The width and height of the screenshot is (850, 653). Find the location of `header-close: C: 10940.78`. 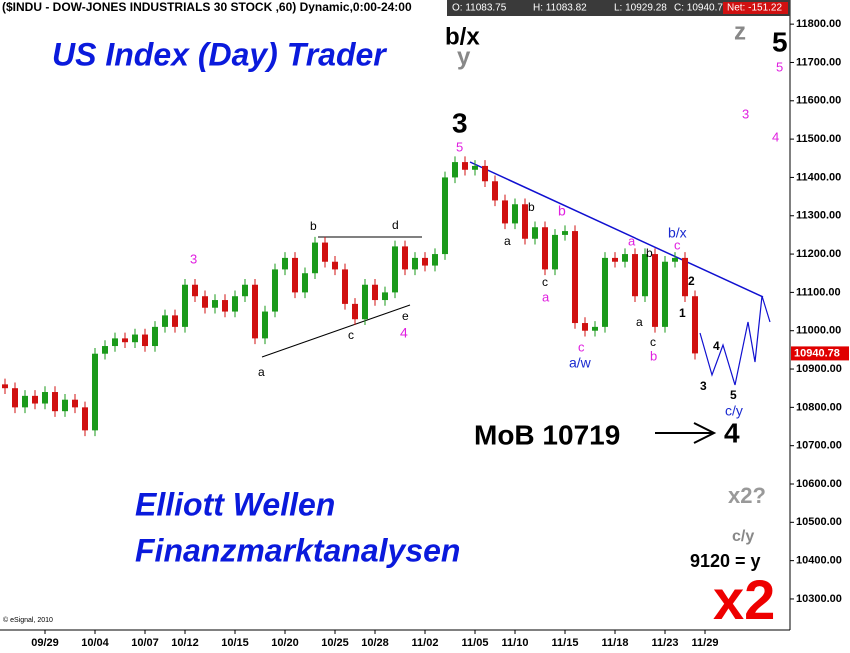

header-close: C: 10940.78 is located at coordinates (701, 8).